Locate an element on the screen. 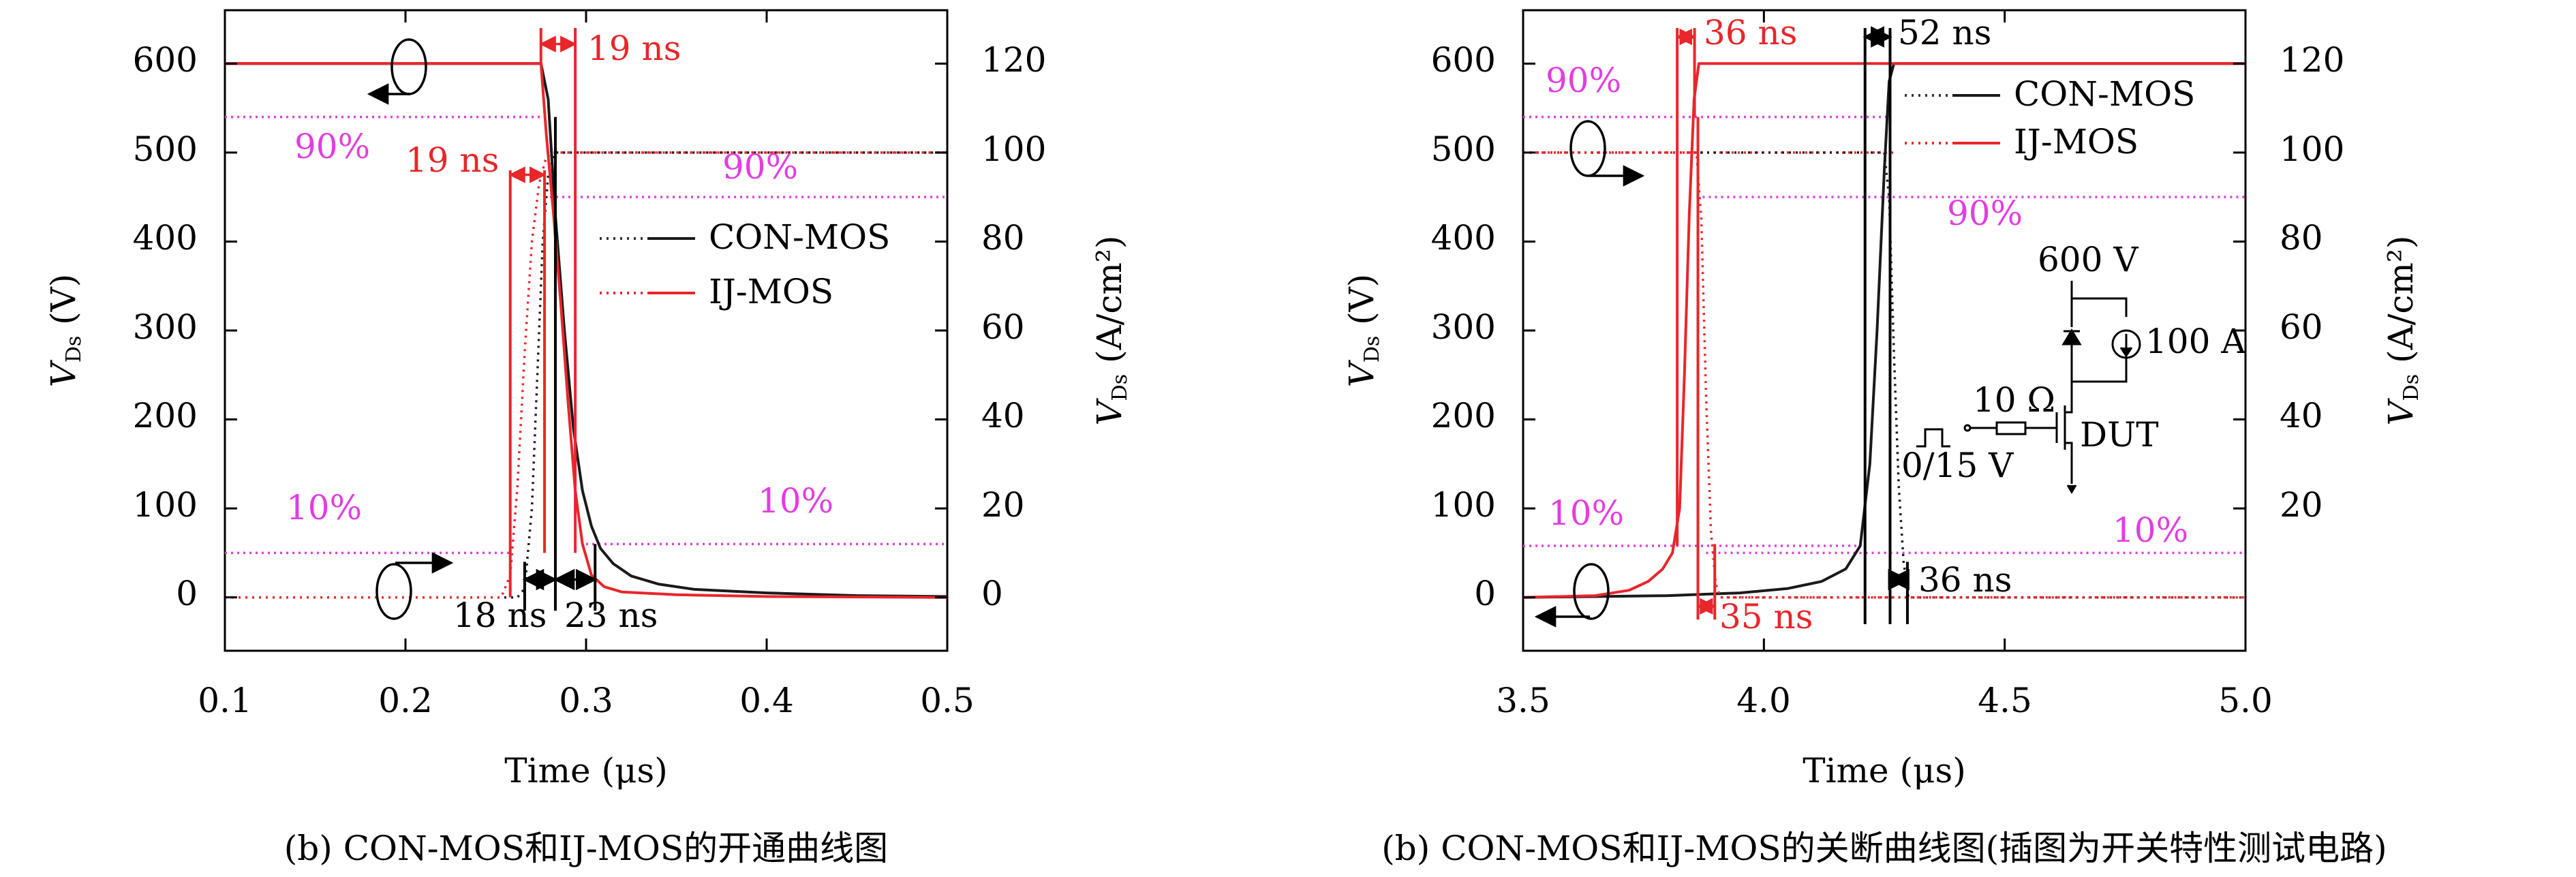 The width and height of the screenshot is (2576, 877). right-y-axis-title: VDs (V) is located at coordinates (1363, 331).